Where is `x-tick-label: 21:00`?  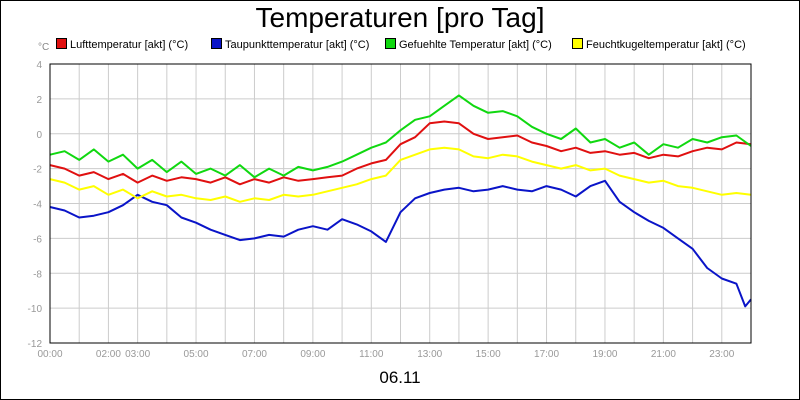 x-tick-label: 21:00 is located at coordinates (663, 354).